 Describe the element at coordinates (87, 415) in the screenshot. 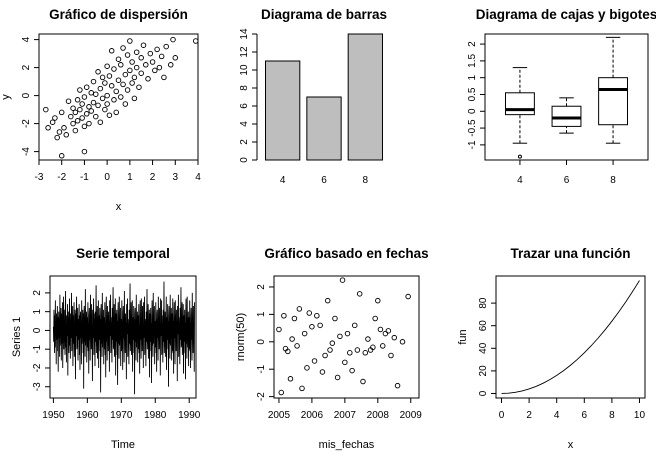

I see `x-tick-label: 1960` at that location.